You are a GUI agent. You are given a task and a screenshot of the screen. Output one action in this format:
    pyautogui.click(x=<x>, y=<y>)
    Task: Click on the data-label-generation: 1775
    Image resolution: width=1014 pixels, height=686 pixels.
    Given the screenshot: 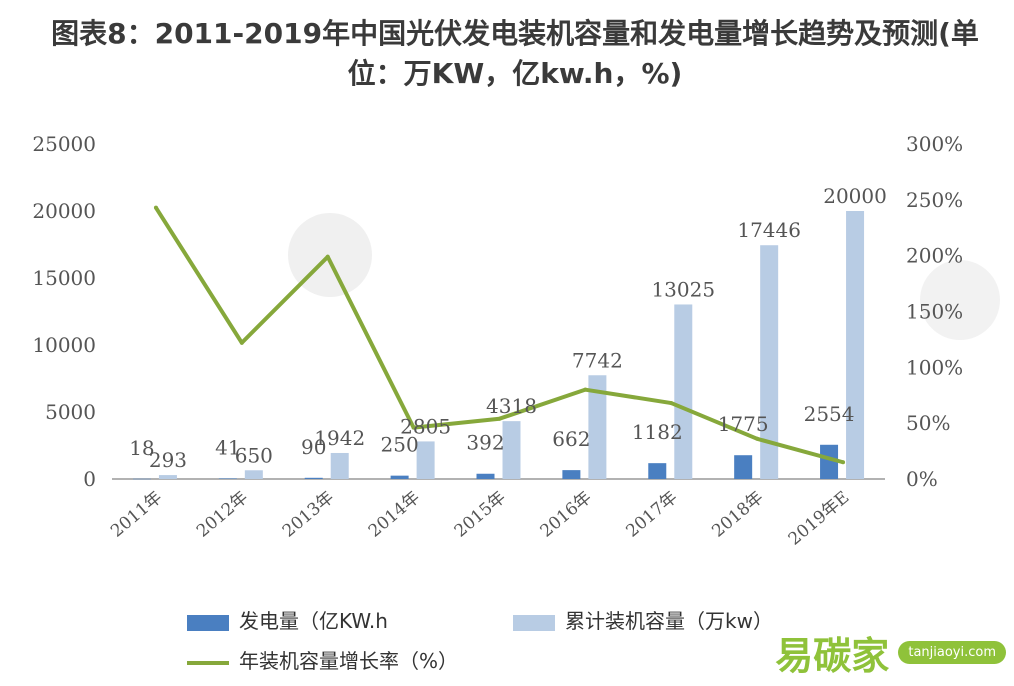 What is the action you would take?
    pyautogui.click(x=743, y=424)
    